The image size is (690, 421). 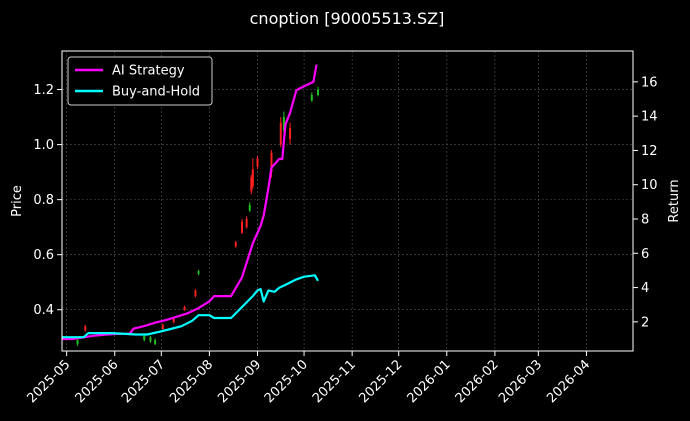 What do you see at coordinates (645, 202) in the screenshot?
I see `y-axis-right: 2 4 6 8 10 12 14 16` at bounding box center [645, 202].